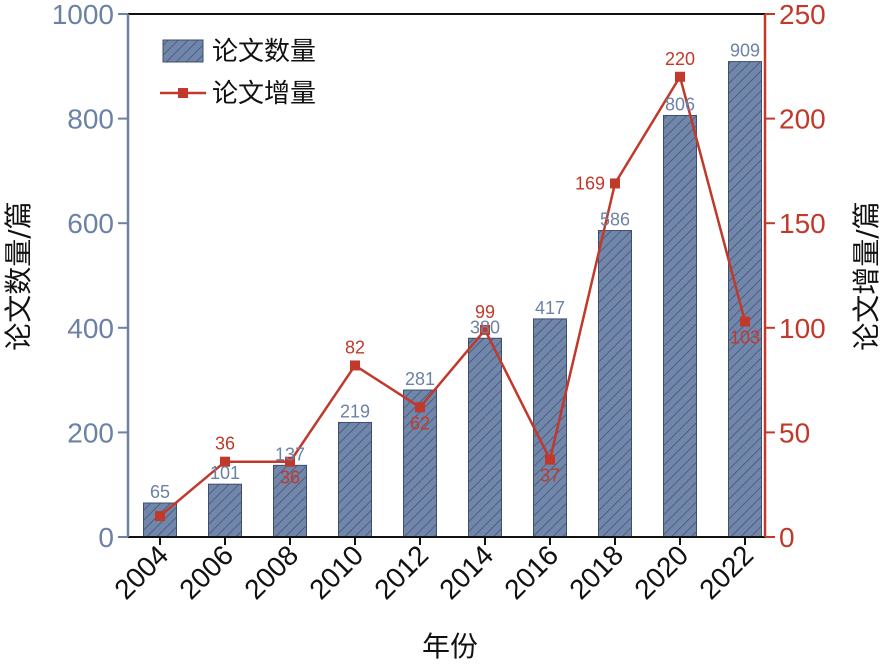 Image resolution: width=888 pixels, height=664 pixels. Describe the element at coordinates (183, 93) in the screenshot. I see `legend-line-marker` at that location.